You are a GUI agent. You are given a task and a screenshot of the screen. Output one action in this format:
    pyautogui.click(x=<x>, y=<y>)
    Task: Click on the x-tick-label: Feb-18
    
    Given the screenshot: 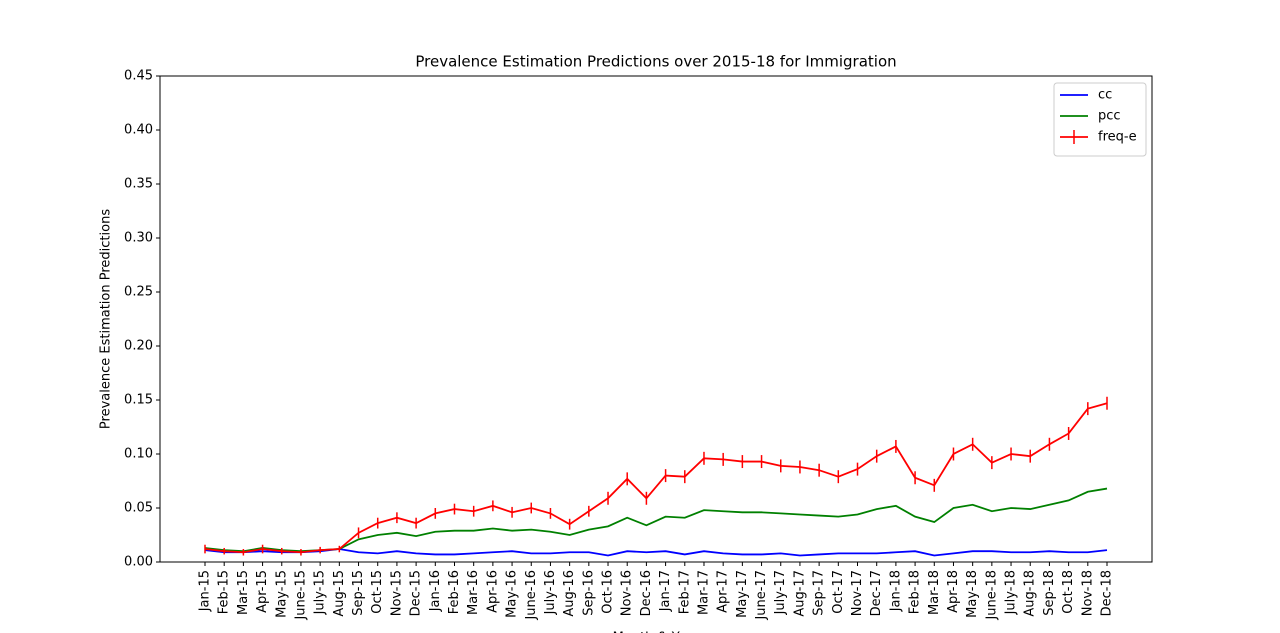 What is the action you would take?
    pyautogui.click(x=915, y=592)
    